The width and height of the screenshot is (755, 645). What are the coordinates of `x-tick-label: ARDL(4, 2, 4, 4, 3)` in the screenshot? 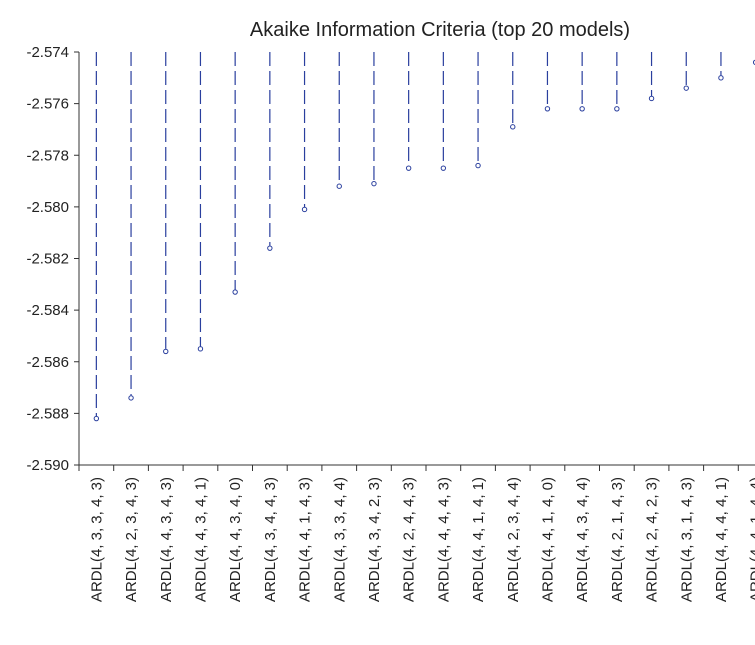 It's located at (409, 539).